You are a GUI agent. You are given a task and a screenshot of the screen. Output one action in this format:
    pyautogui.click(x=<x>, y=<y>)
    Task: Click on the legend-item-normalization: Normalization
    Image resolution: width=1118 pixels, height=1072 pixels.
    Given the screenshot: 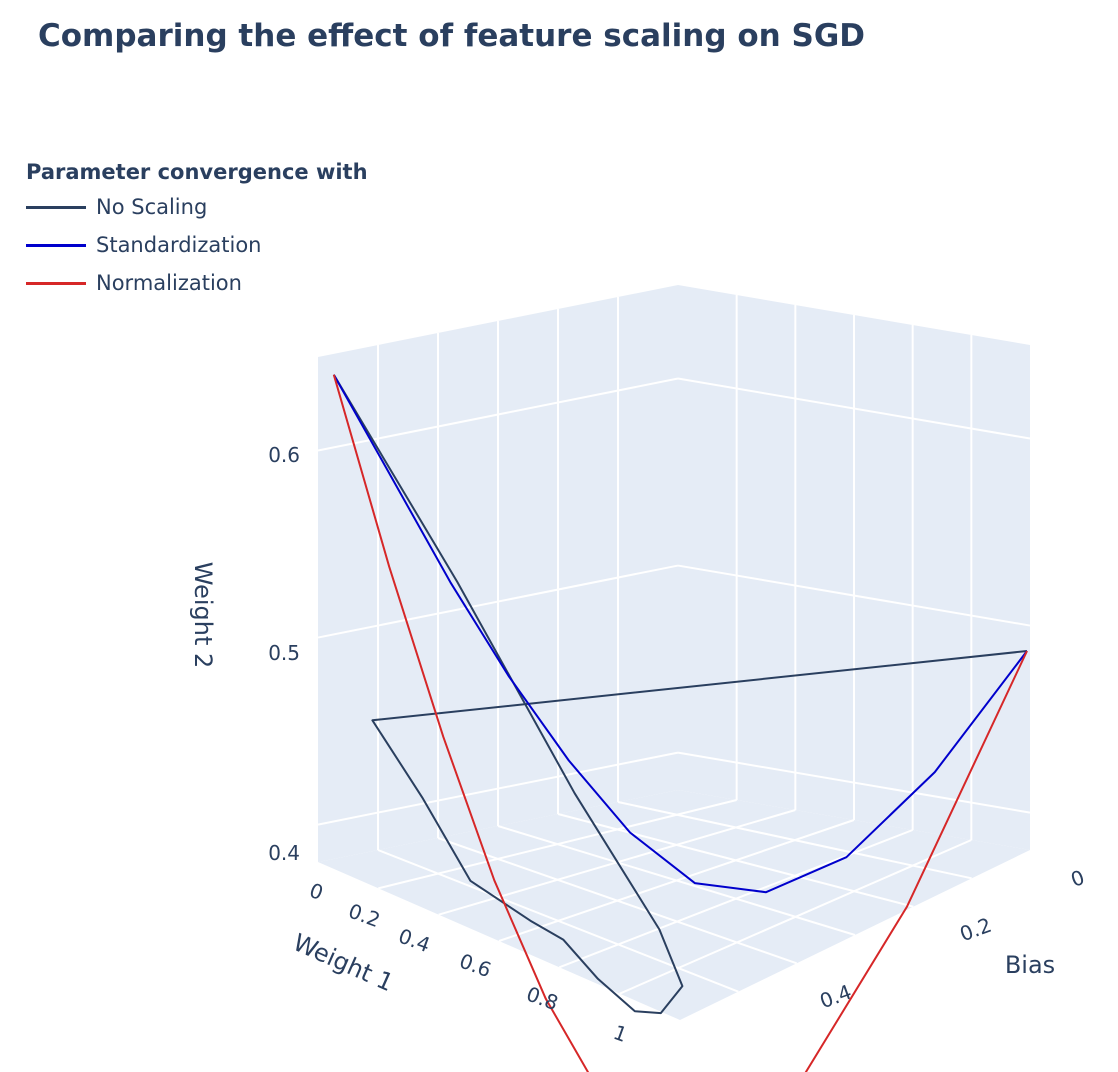 What is the action you would take?
    pyautogui.click(x=197, y=283)
    